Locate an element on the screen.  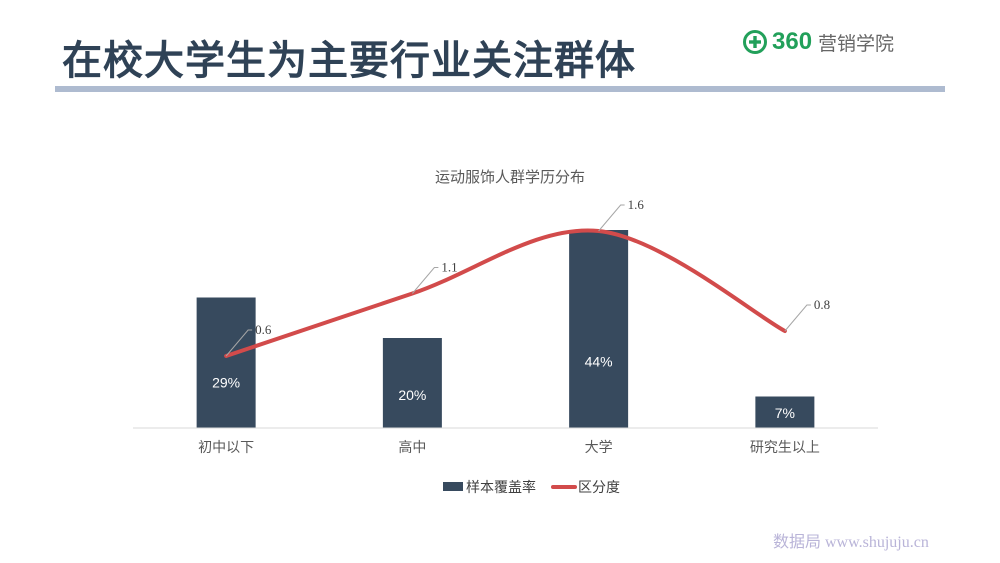
line-value-label: 1.1 is located at coordinates (449, 267).